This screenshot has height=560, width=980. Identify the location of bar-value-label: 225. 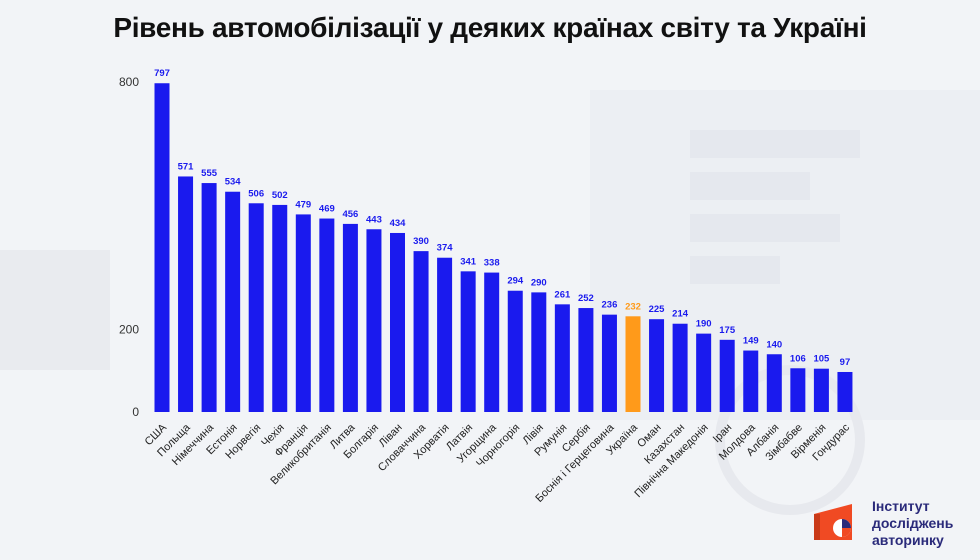
(657, 309).